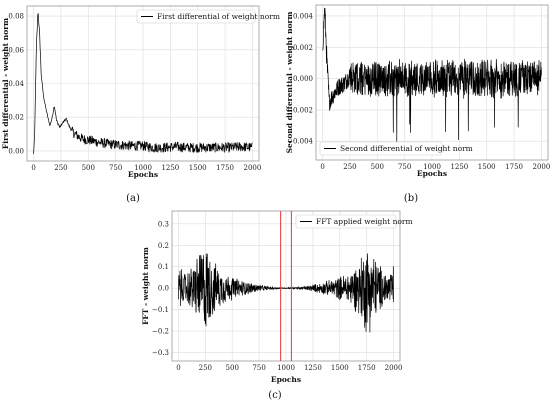  I want to click on y-tick-label: −0.004, so click(300, 142).